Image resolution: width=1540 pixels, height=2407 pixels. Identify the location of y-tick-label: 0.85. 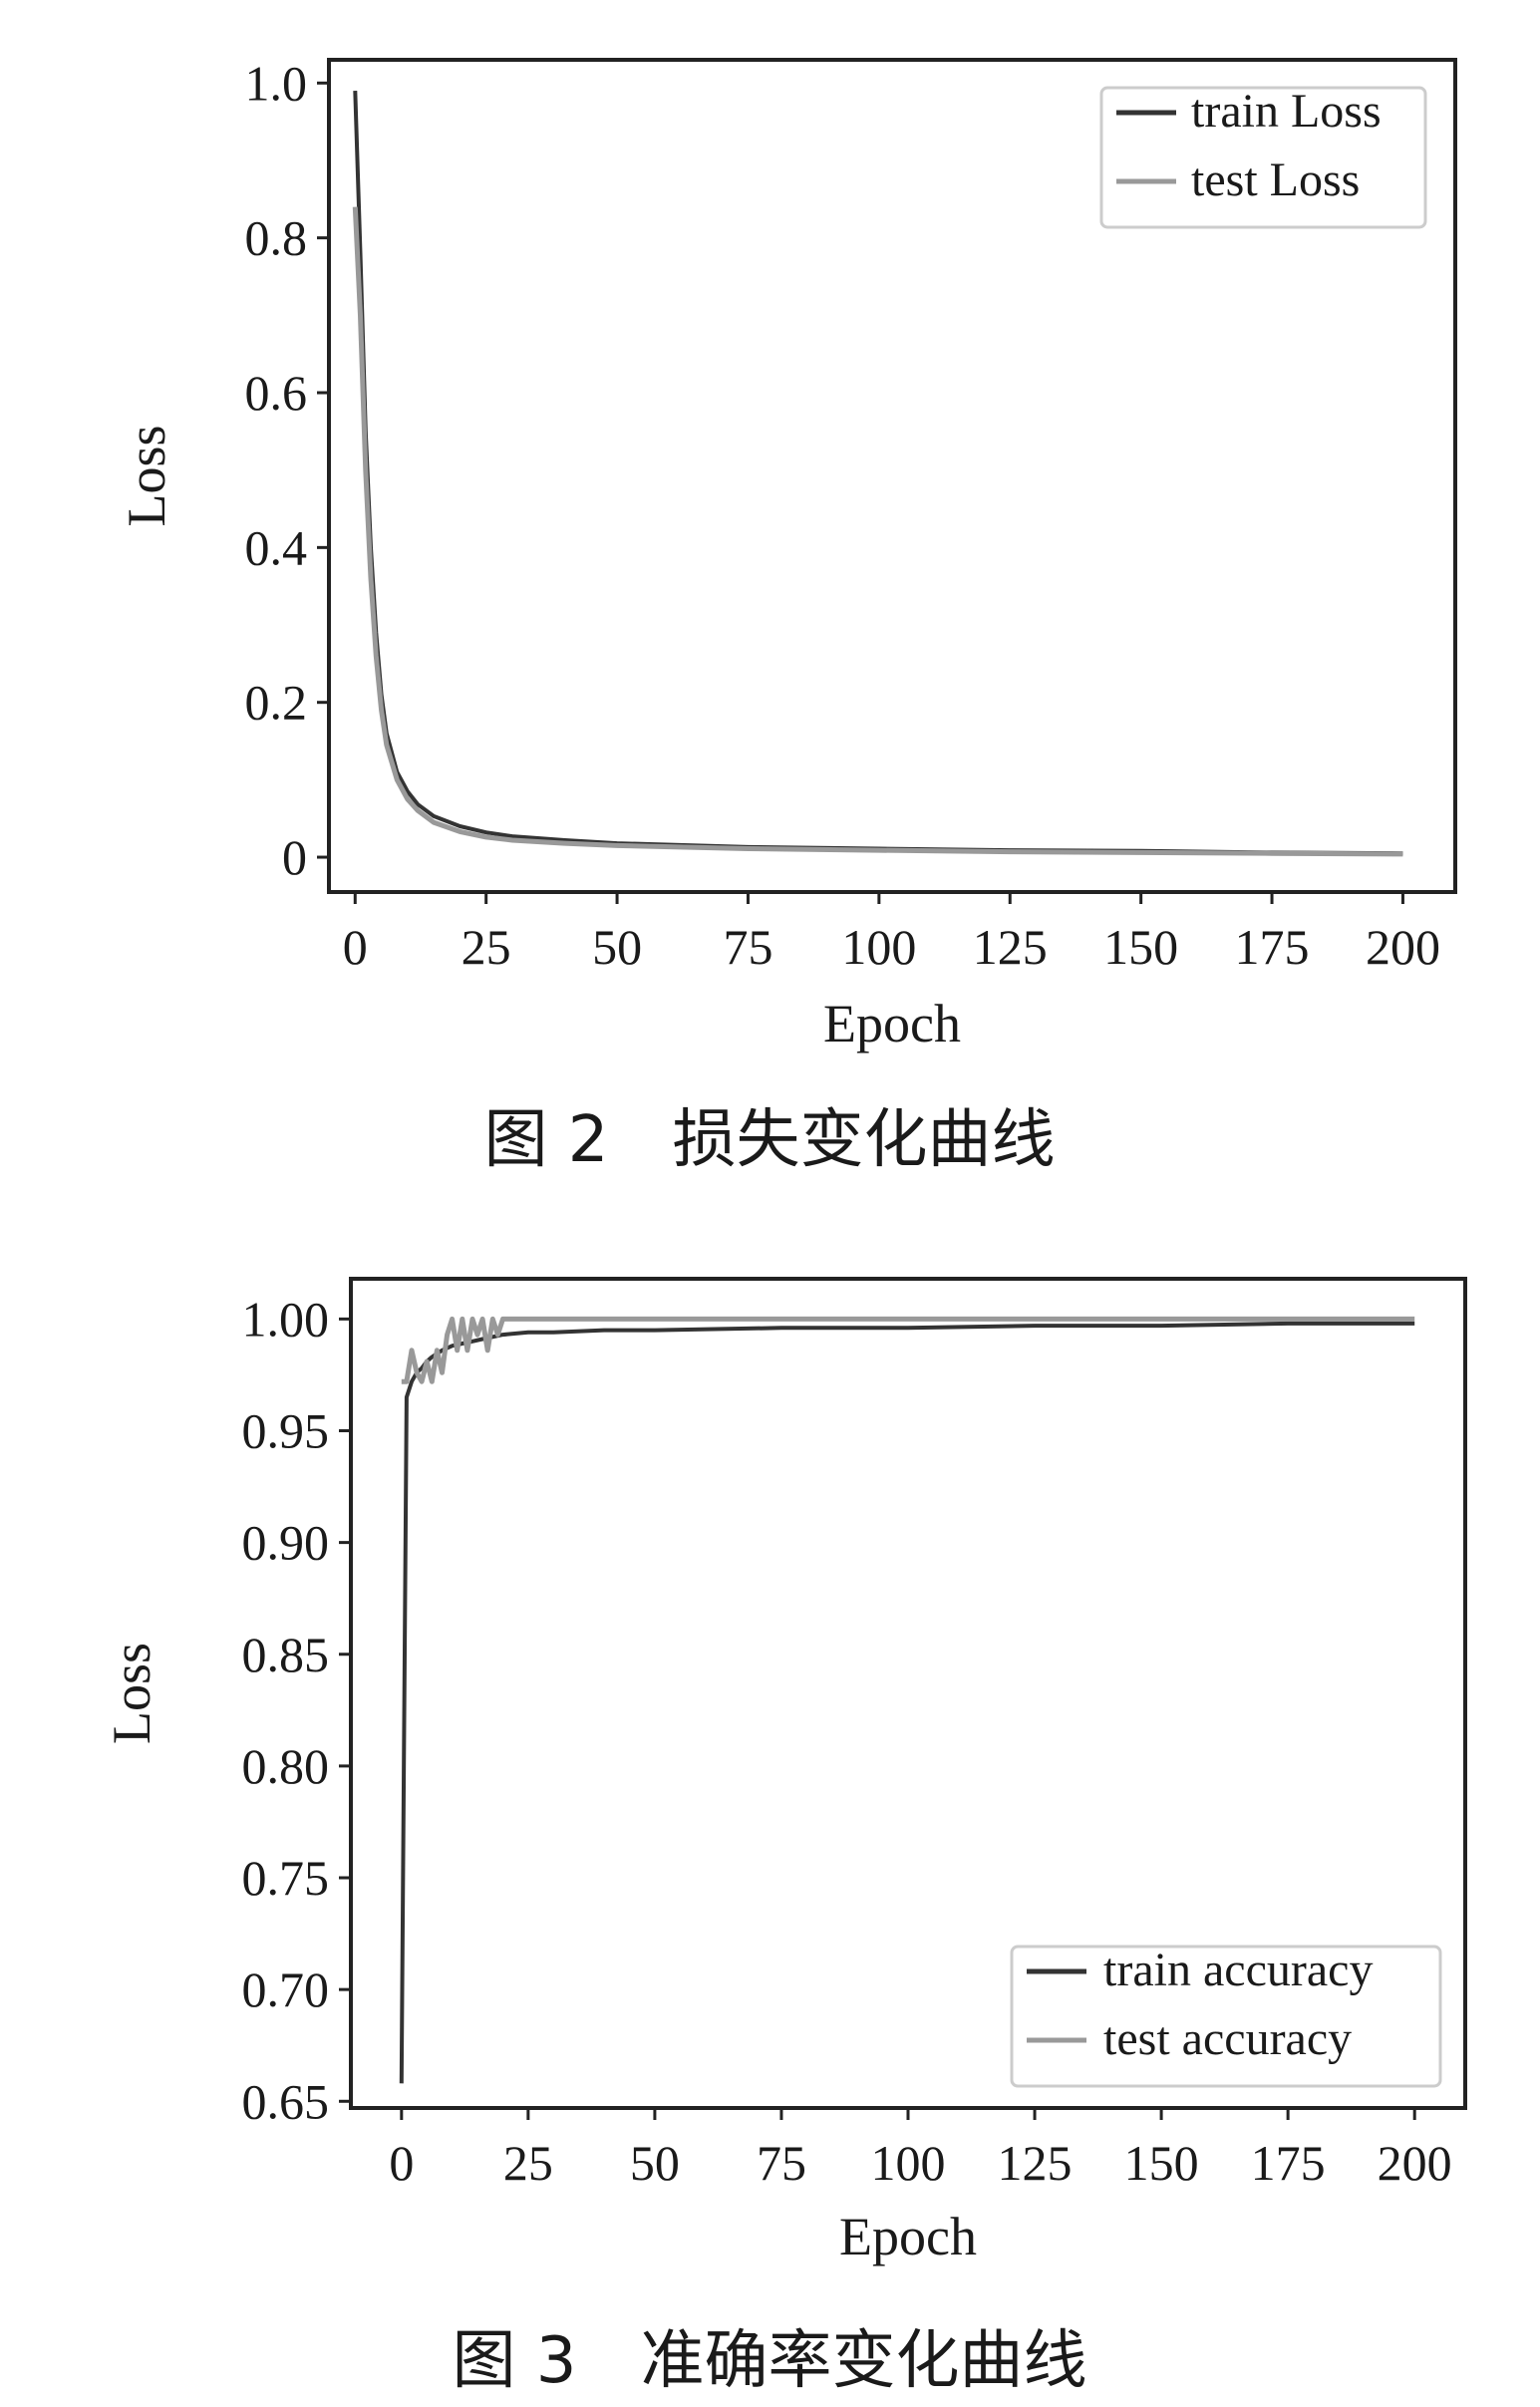
(286, 1655).